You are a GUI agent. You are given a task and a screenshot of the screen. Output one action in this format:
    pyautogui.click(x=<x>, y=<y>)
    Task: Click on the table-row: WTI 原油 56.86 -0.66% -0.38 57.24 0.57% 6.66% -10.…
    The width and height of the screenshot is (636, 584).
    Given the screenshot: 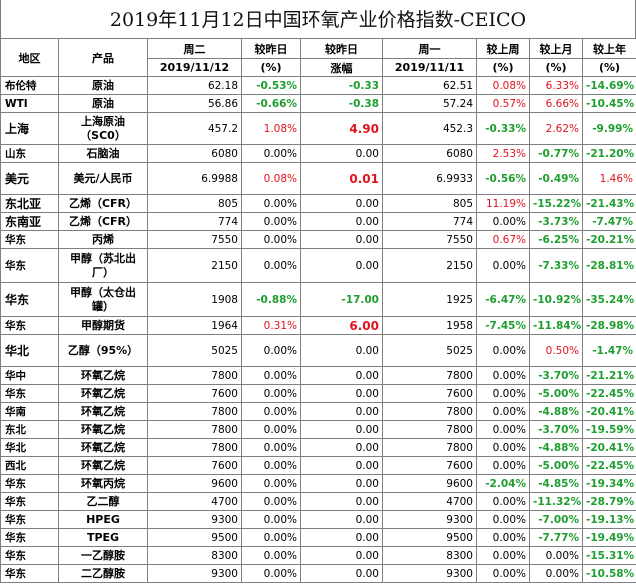 What is the action you would take?
    pyautogui.click(x=318, y=103)
    